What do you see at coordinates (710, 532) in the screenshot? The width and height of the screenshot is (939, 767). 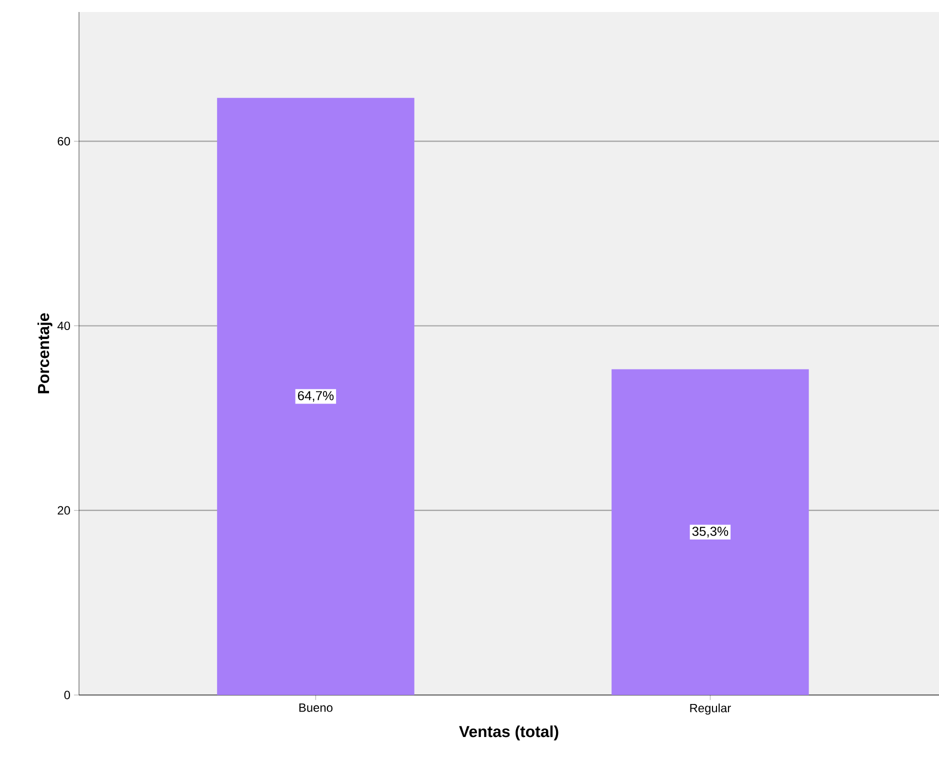 I see `data-label: 35,3%` at bounding box center [710, 532].